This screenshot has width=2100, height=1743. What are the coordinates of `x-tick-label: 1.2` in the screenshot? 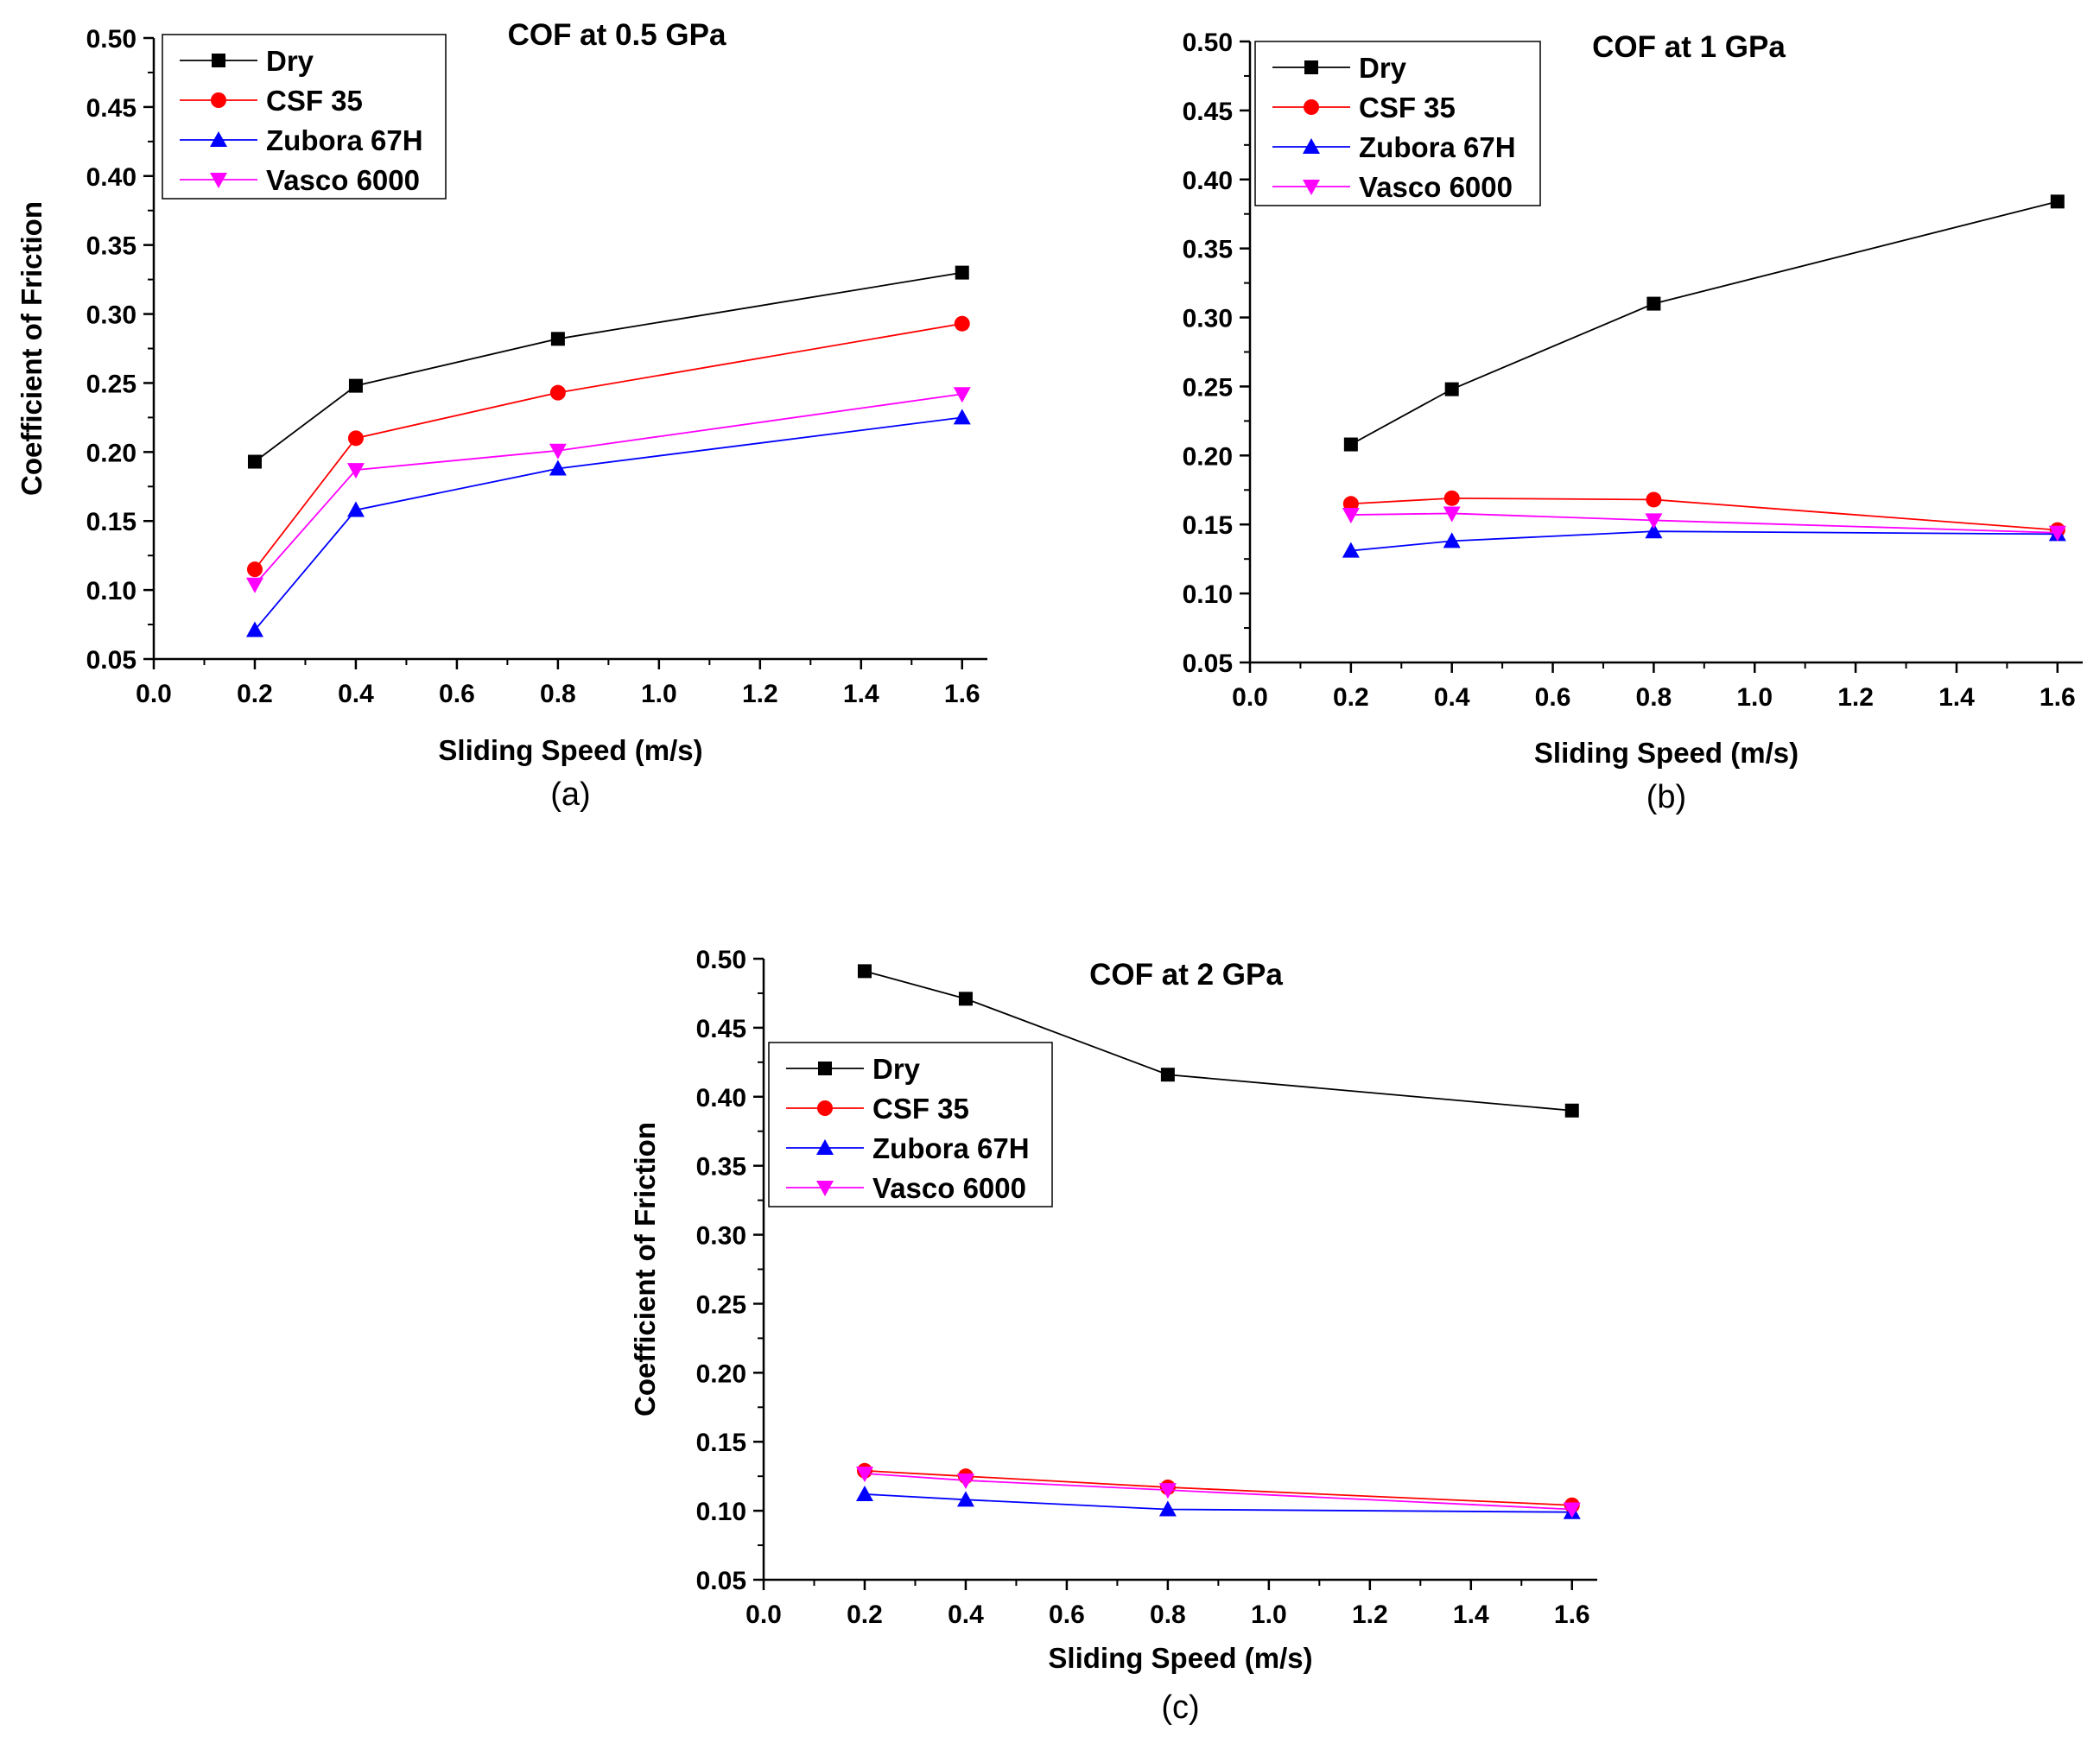 It's located at (1855, 697).